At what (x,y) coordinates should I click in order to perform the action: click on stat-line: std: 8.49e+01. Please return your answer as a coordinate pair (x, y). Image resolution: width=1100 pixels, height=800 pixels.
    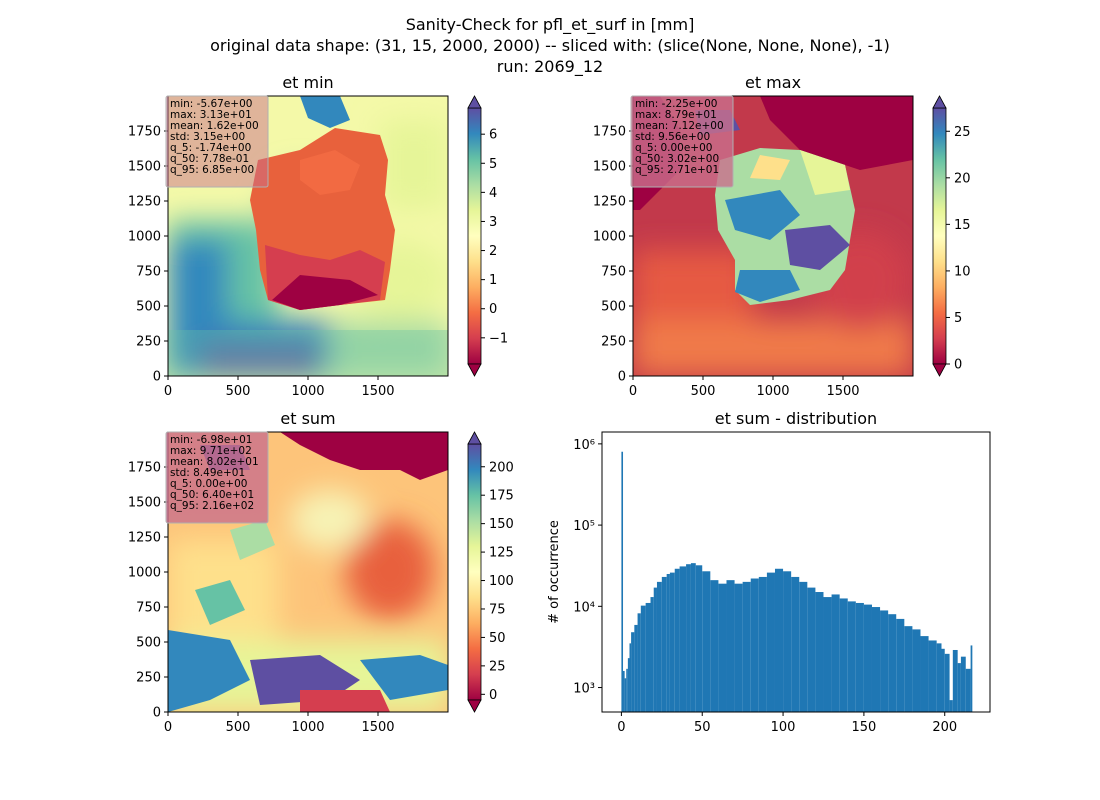
    Looking at the image, I should click on (207, 473).